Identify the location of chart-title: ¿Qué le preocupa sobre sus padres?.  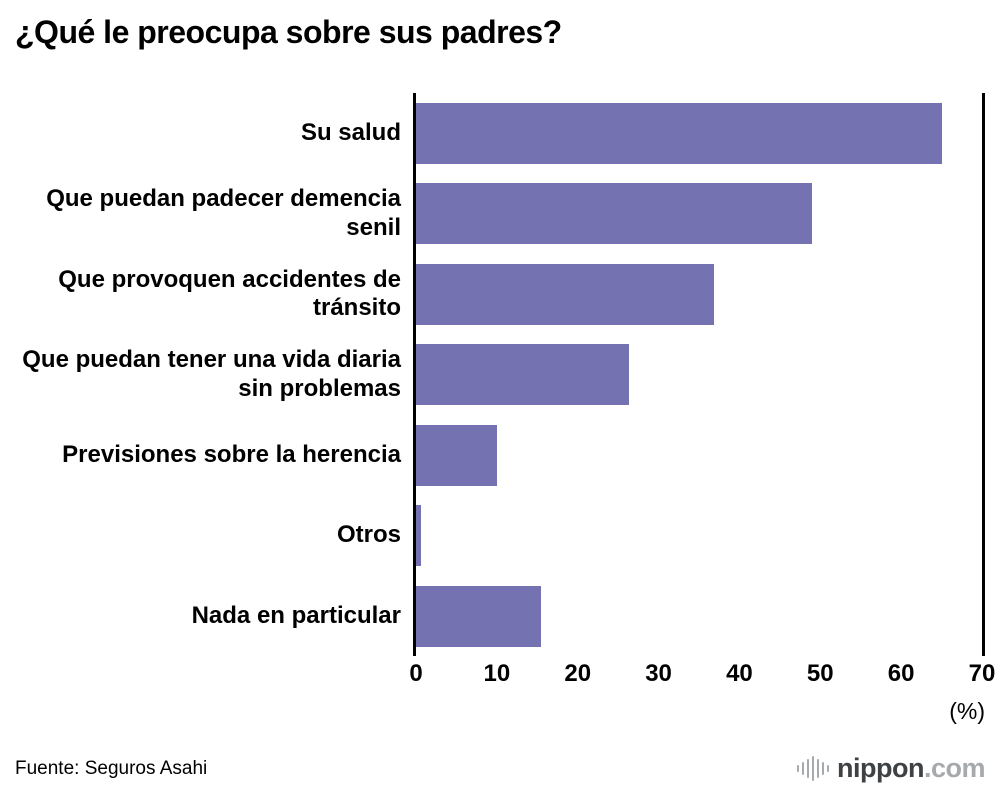
(288, 32).